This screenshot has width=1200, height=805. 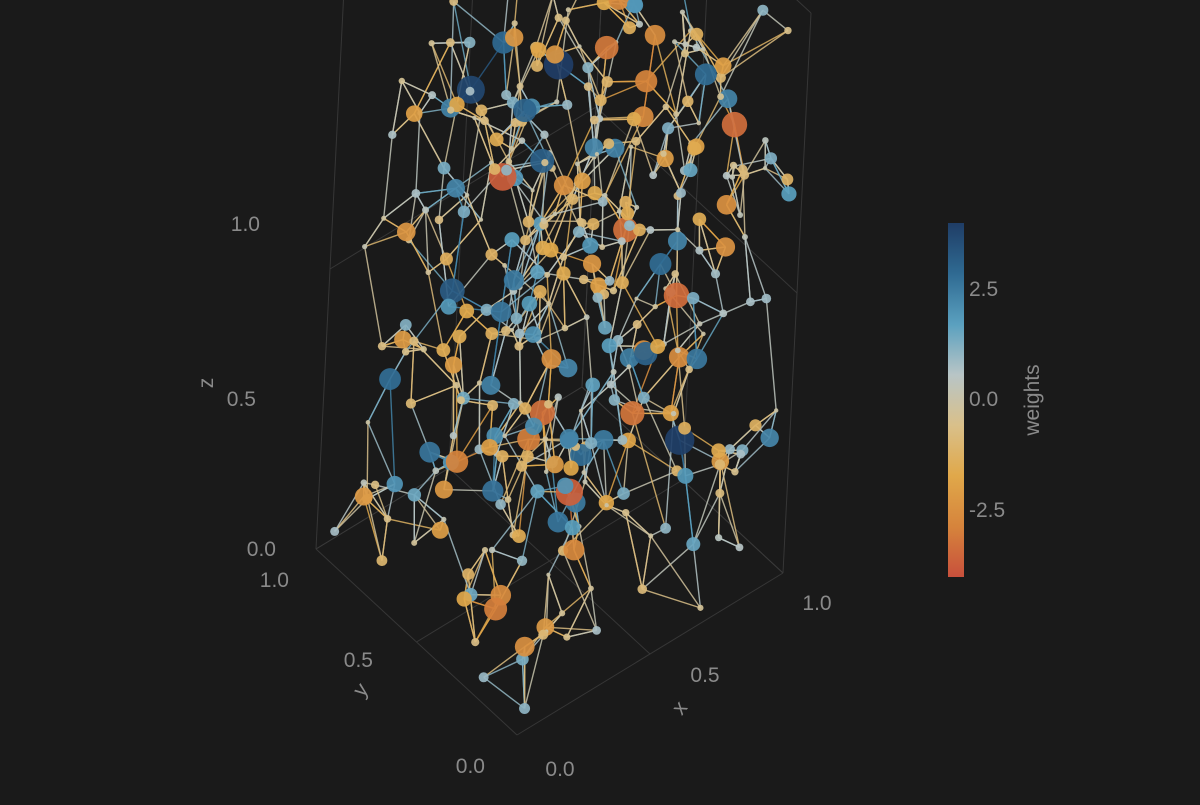 What do you see at coordinates (330, 274) in the screenshot?
I see `grid-line` at bounding box center [330, 274].